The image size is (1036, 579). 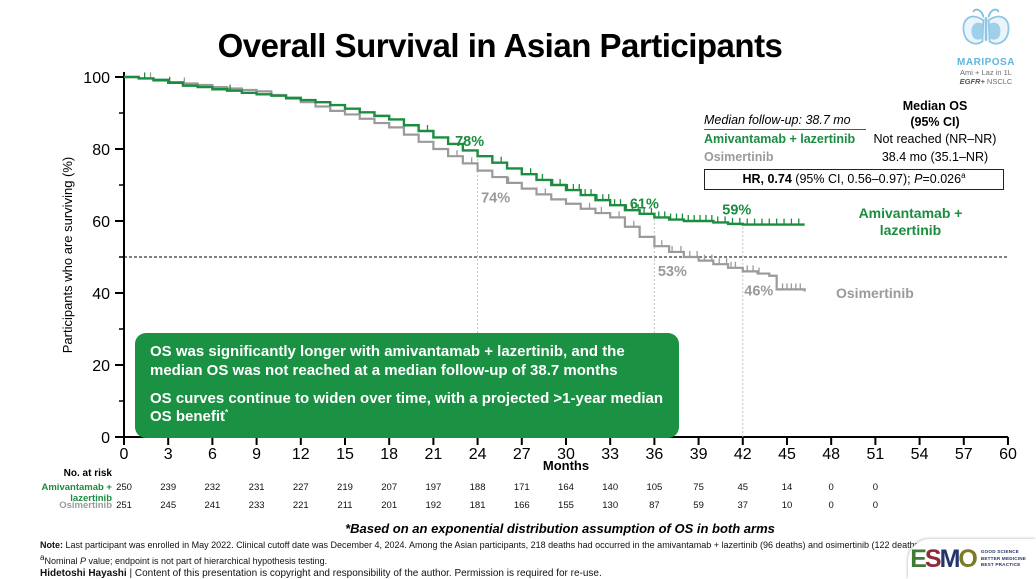 I want to click on legend-osi-value: 38.4 mo (35.1–NR), so click(x=935, y=156).